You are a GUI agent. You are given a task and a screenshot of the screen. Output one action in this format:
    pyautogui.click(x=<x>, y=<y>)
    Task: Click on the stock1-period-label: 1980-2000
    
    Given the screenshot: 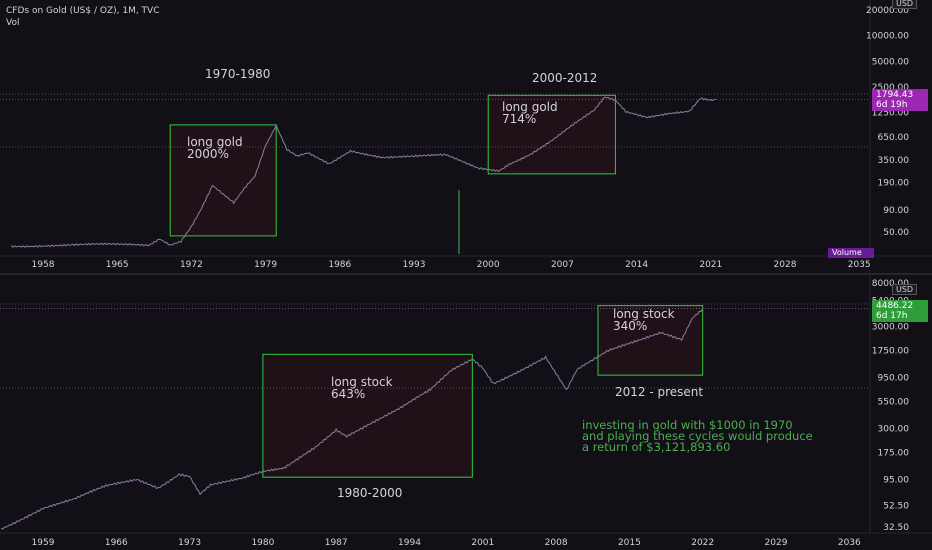 What is the action you would take?
    pyautogui.click(x=370, y=493)
    